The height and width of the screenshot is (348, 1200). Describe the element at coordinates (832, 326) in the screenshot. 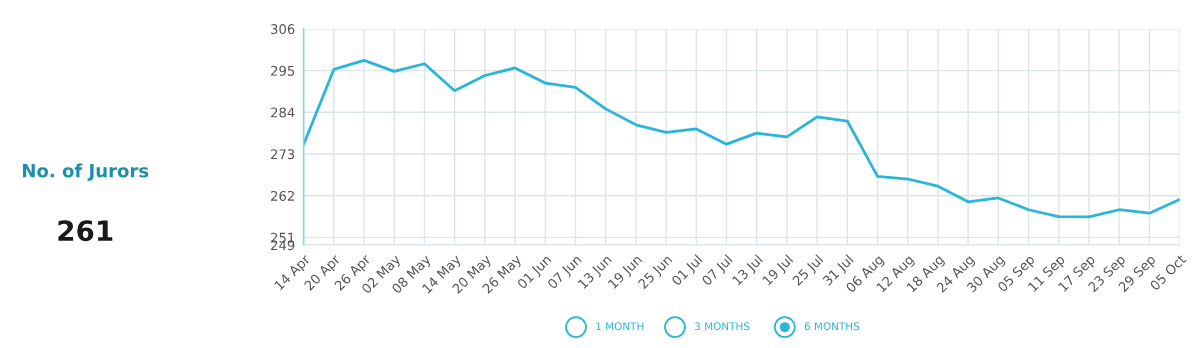

I see `text: 6 MONTHS` at that location.